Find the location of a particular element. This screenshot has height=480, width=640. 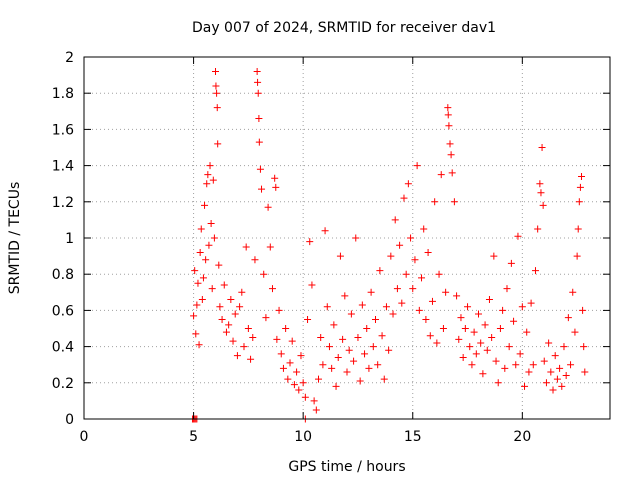

y-tick-label: 2 is located at coordinates (69, 58).